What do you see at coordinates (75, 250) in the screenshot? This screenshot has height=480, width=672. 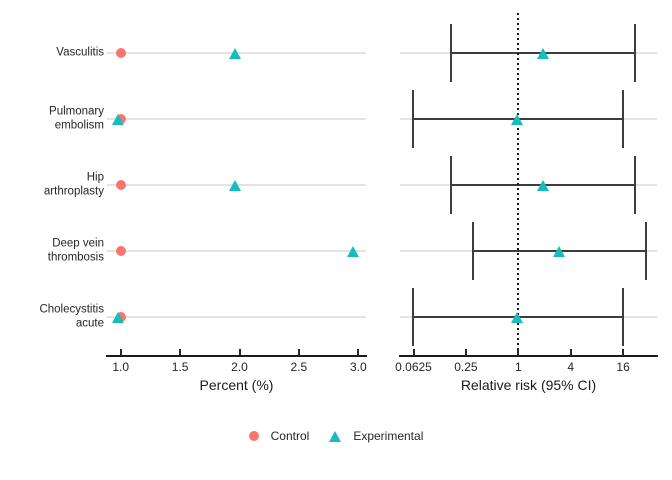 I see `category-label: Deep vein thrombosis` at bounding box center [75, 250].